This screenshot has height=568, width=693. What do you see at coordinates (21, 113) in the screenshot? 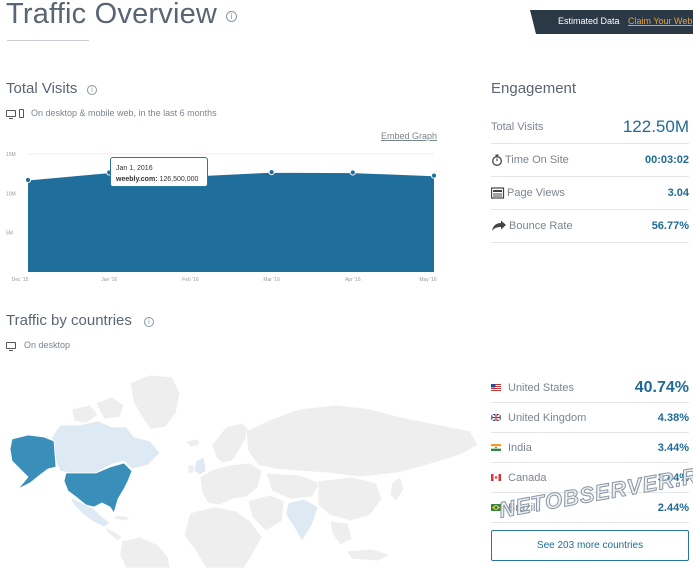
I see `mobile-icon` at bounding box center [21, 113].